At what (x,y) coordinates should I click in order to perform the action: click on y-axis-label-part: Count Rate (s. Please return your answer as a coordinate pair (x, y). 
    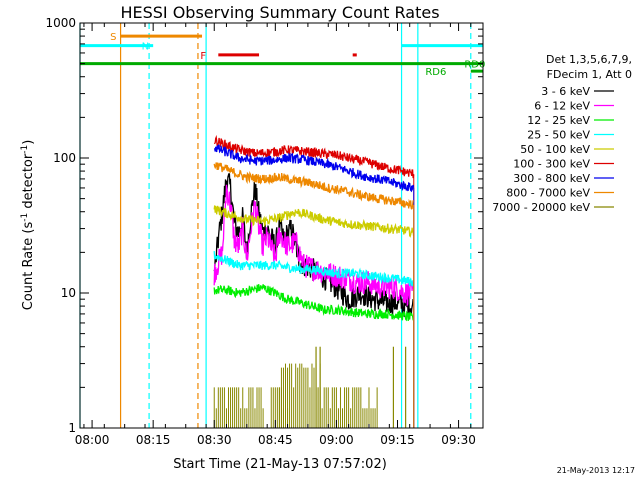
    Looking at the image, I should click on (28, 266).